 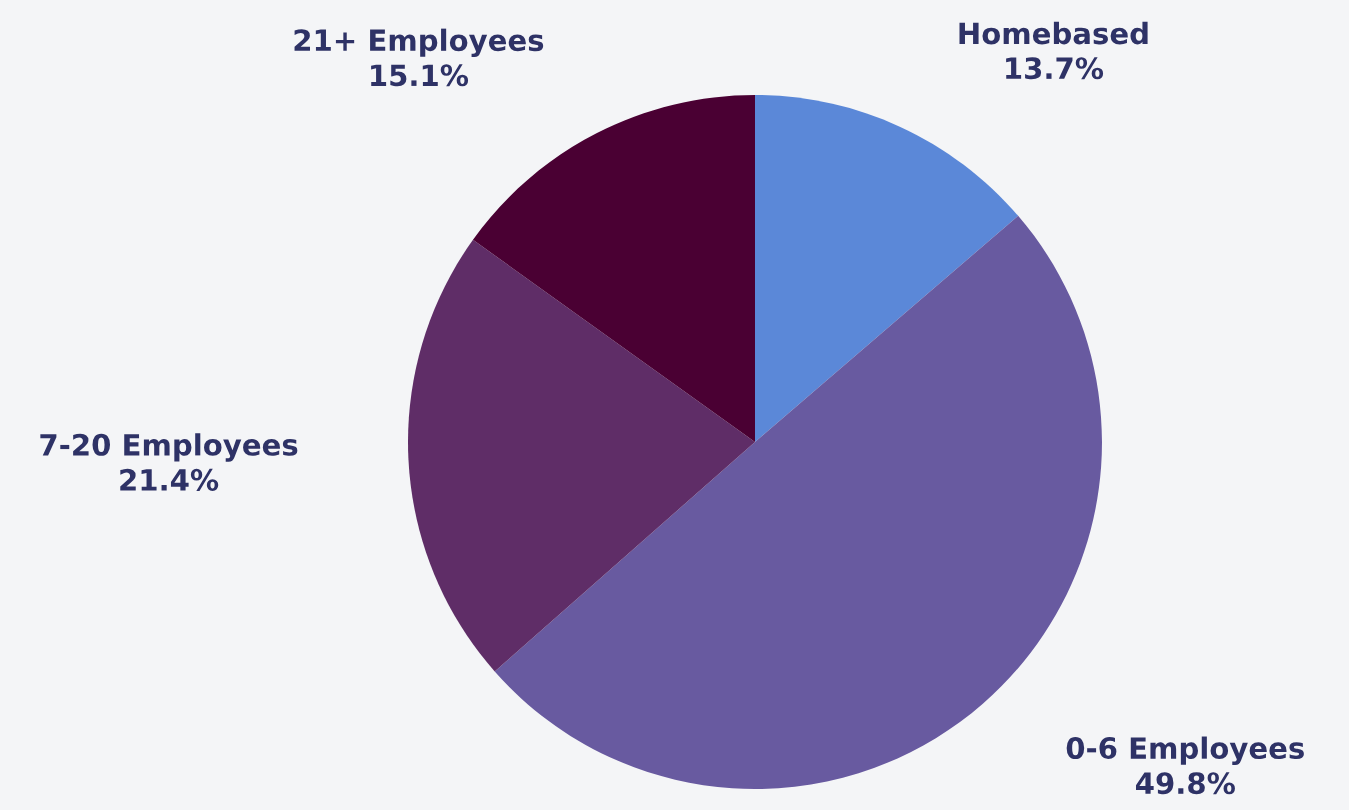 I want to click on data-label: 13.7%, so click(x=1055, y=68).